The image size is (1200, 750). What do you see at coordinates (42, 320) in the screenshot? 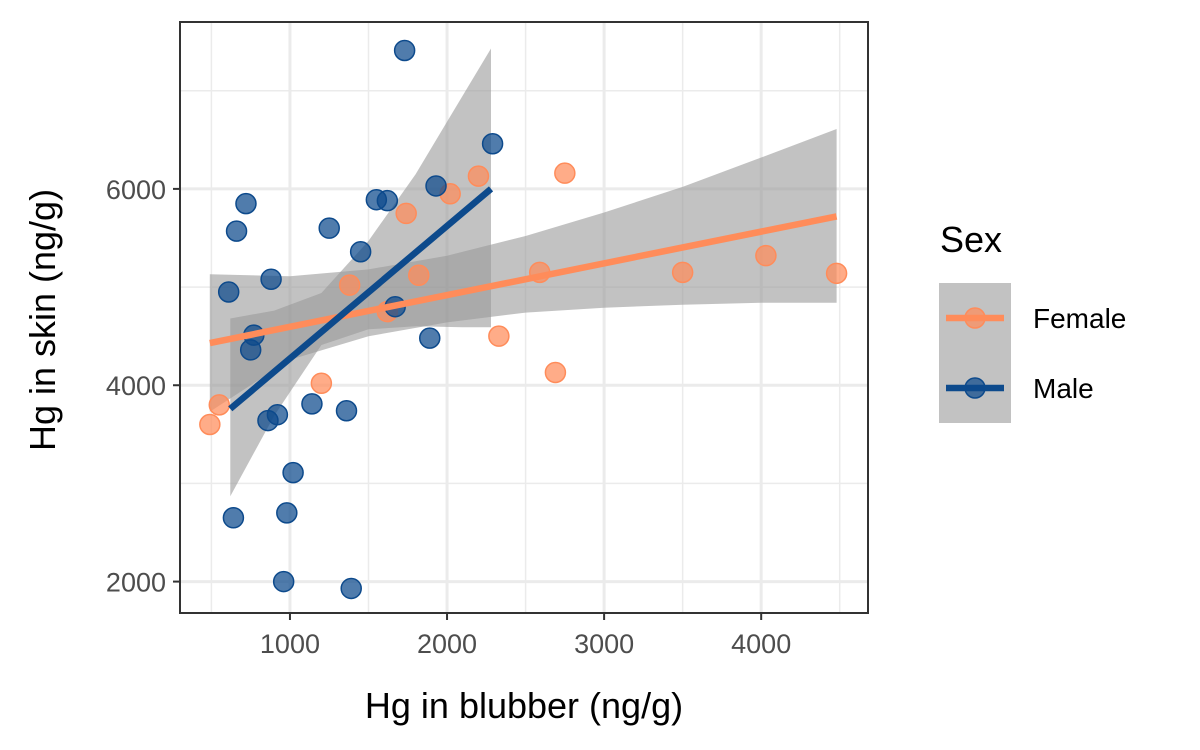
I see `y-axis-title: Hg in skin (ng/g)` at bounding box center [42, 320].